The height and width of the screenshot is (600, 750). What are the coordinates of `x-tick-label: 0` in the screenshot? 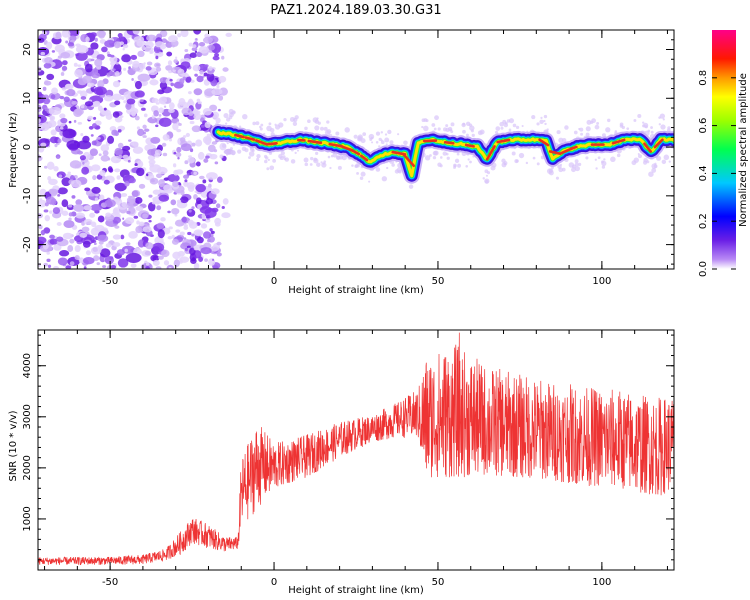 It's located at (274, 582).